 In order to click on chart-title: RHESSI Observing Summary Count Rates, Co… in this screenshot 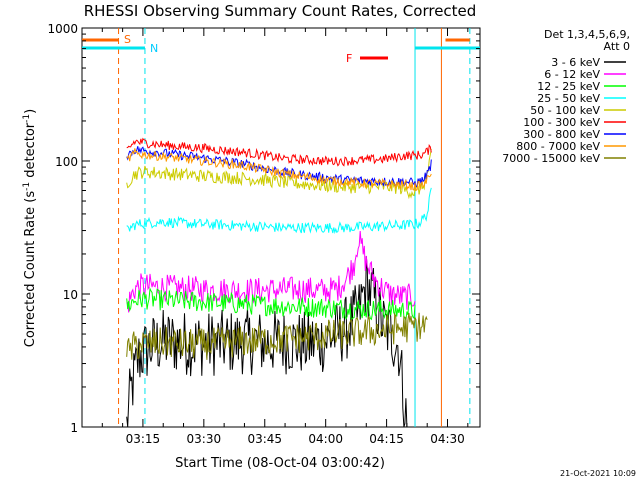, I will do `click(280, 11)`.